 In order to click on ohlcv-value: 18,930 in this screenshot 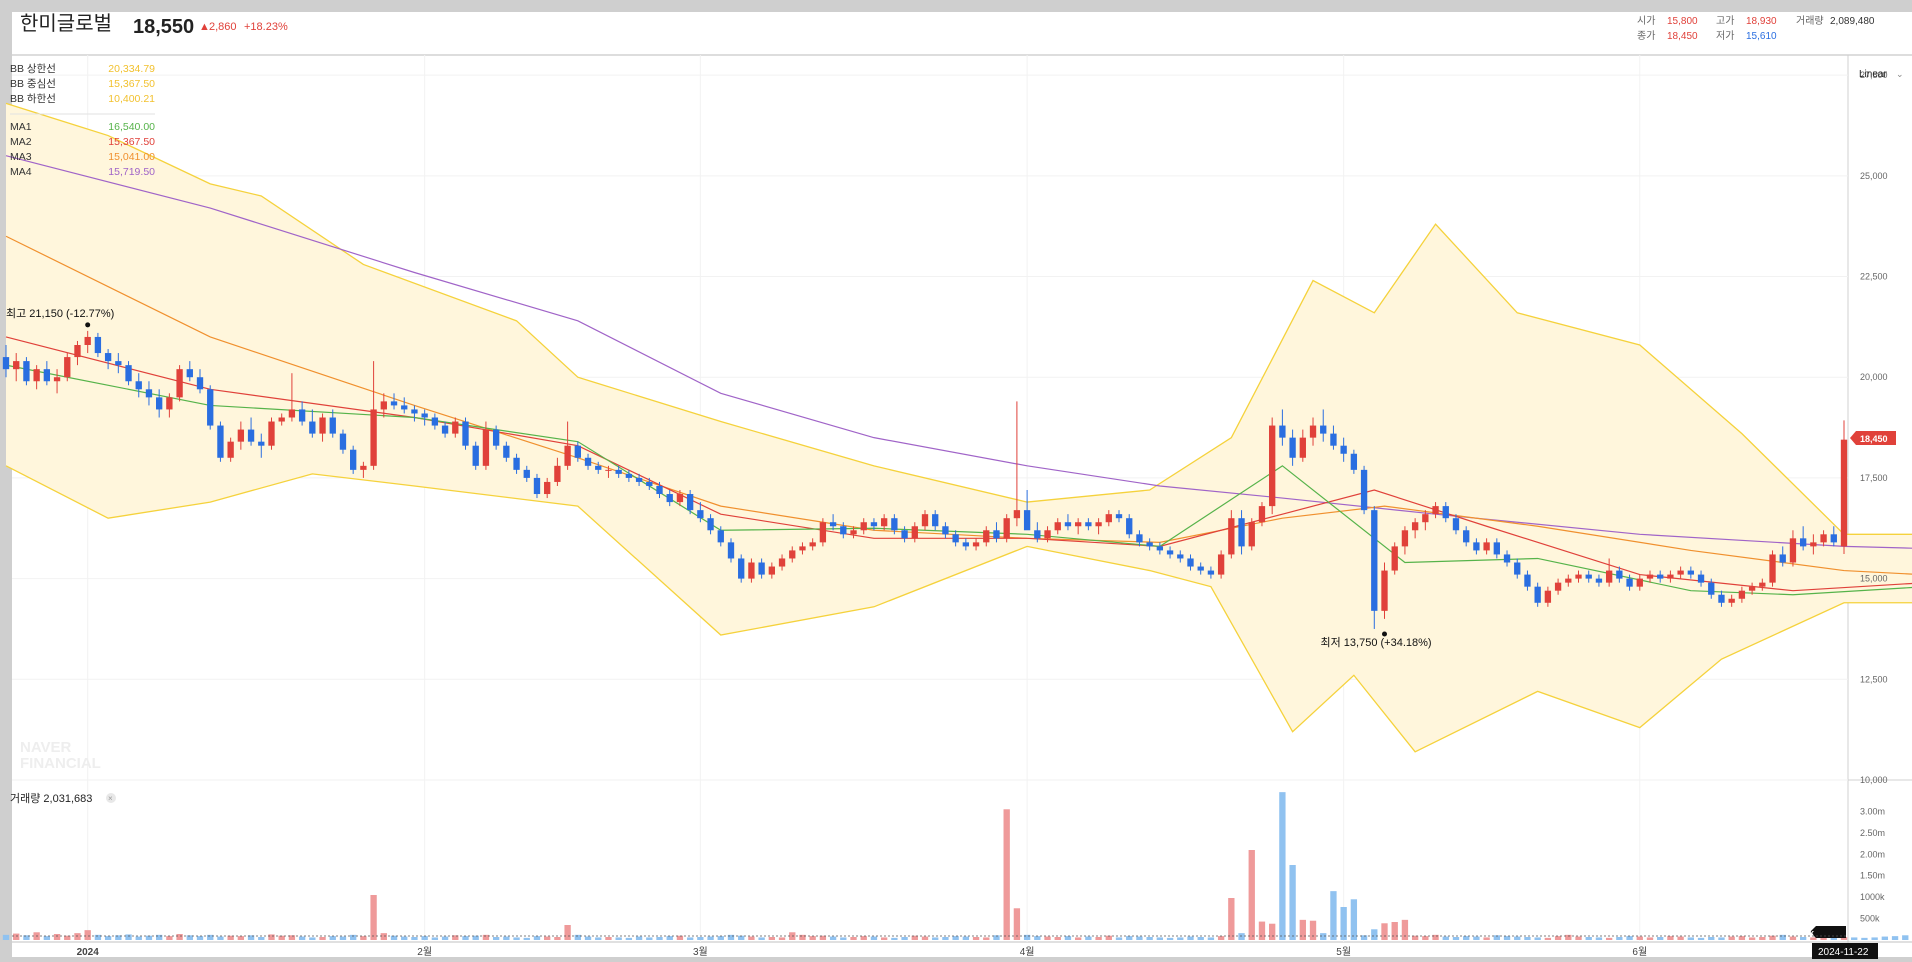, I will do `click(1761, 21)`.